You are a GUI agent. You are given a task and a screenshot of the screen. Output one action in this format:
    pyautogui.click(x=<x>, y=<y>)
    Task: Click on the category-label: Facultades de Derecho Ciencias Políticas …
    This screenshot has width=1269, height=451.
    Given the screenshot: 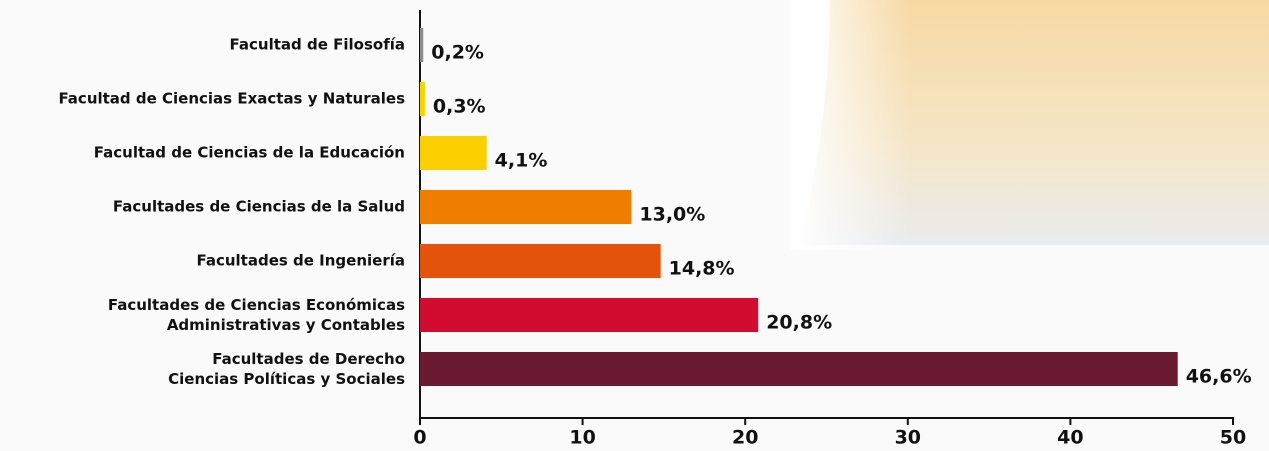 What is the action you would take?
    pyautogui.click(x=286, y=369)
    